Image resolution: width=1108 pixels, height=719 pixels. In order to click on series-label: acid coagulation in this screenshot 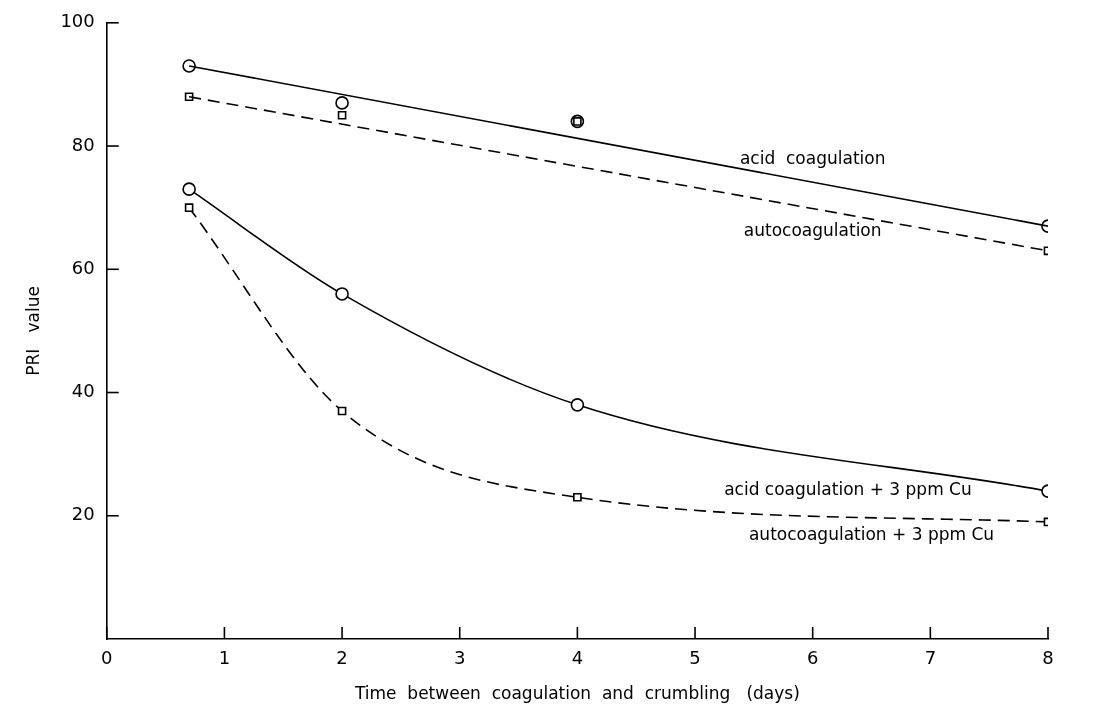, I will do `click(812, 158)`.